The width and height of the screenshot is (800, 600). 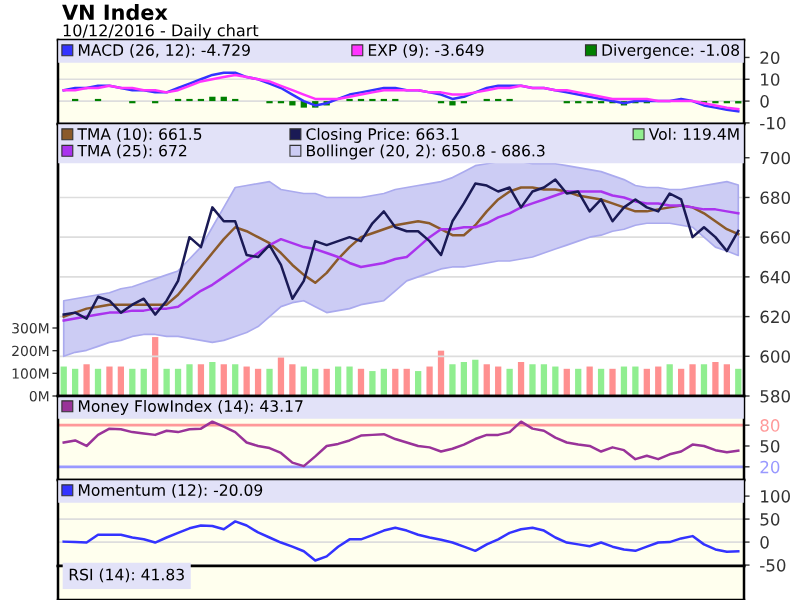 What do you see at coordinates (775, 198) in the screenshot?
I see `y-tick-label: 680` at bounding box center [775, 198].